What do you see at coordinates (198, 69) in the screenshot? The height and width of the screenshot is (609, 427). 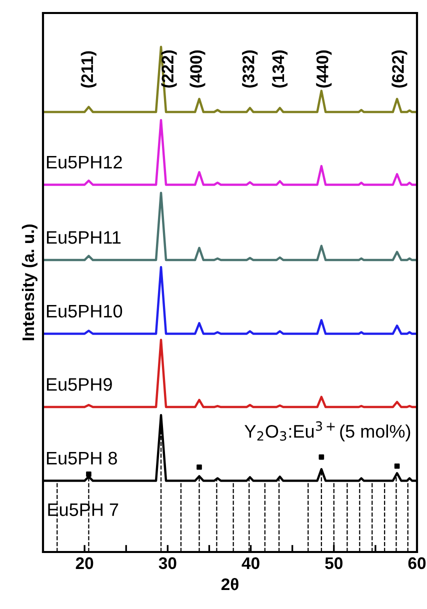 I see `annotation: (400)` at bounding box center [198, 69].